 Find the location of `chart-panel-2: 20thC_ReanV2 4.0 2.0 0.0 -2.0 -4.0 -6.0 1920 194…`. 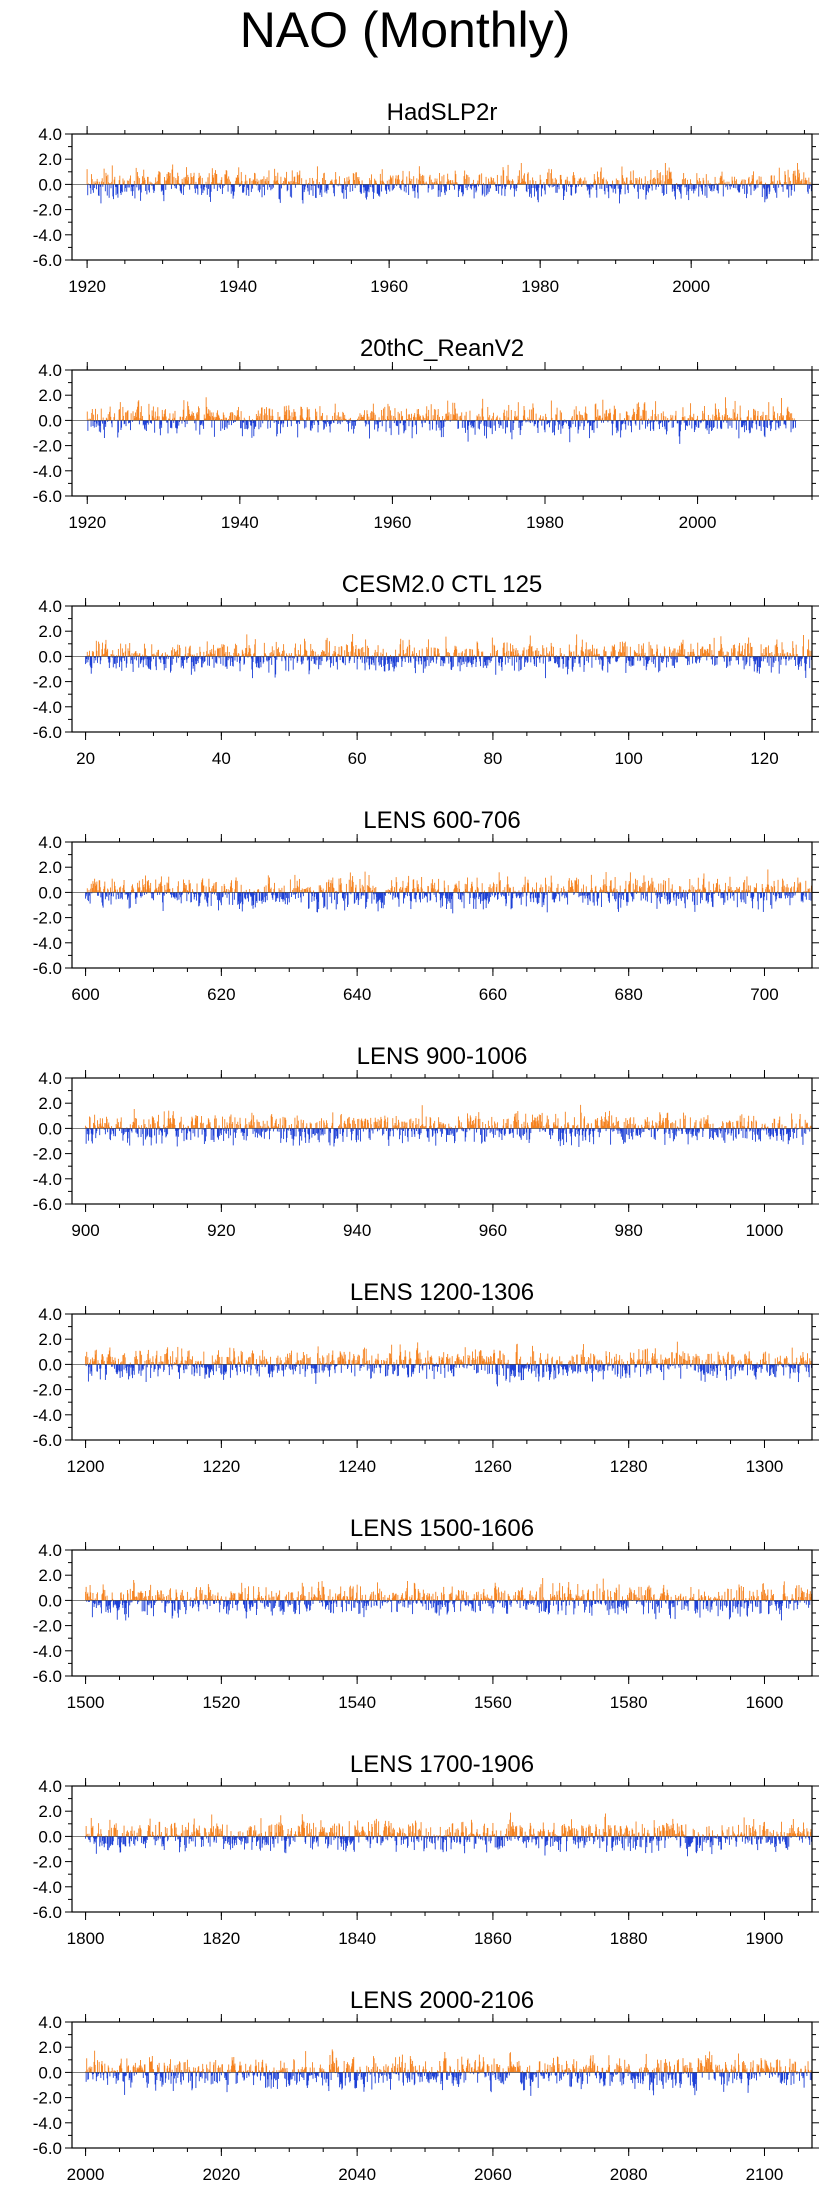

chart-panel-2: 20thC_ReanV2 4.0 2.0 0.0 -2.0 -4.0 -6.0 1920 194… is located at coordinates (426, 433).